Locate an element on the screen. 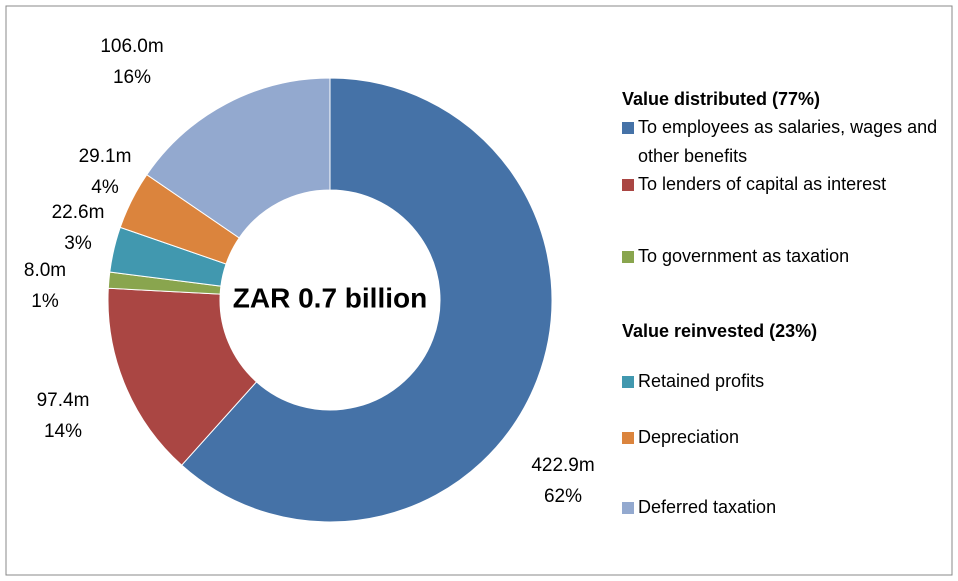  legend-line: To employees as salaries, wages and is located at coordinates (790, 127).